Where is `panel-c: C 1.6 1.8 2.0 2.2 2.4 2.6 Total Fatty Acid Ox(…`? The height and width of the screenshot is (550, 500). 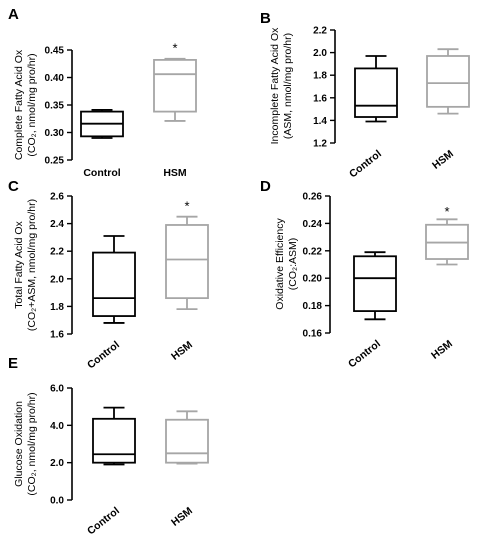
panel-c: C 1.6 1.8 2.0 2.2 2.4 2.6 Total Fatty Acid Ox(… is located at coordinates (108, 274).